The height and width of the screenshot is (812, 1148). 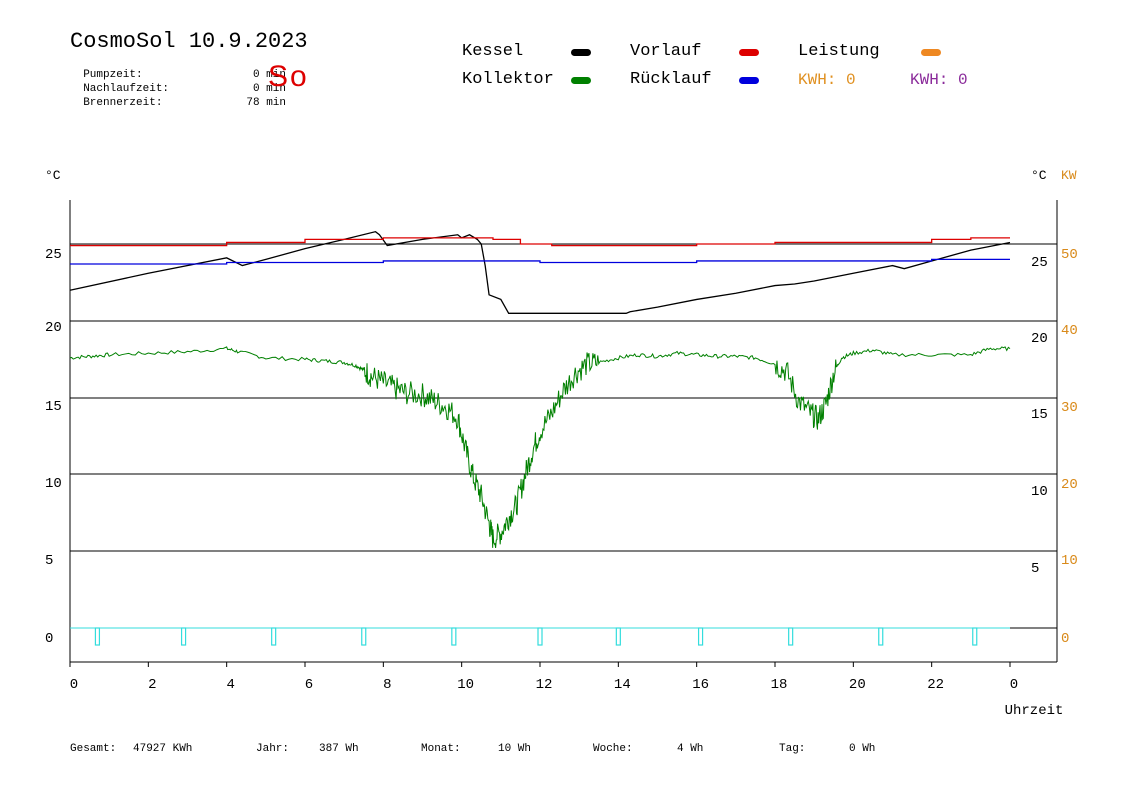 I want to click on kw-tick-label: 40, so click(x=1069, y=331).